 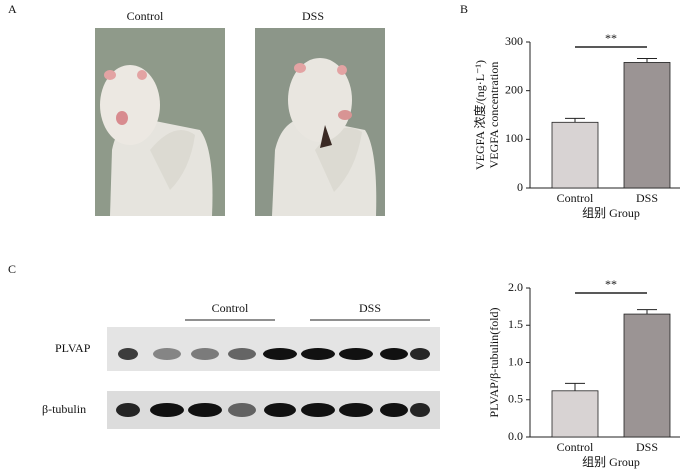 I want to click on y-axis-label: VEGFA concentration, so click(x=494, y=115).